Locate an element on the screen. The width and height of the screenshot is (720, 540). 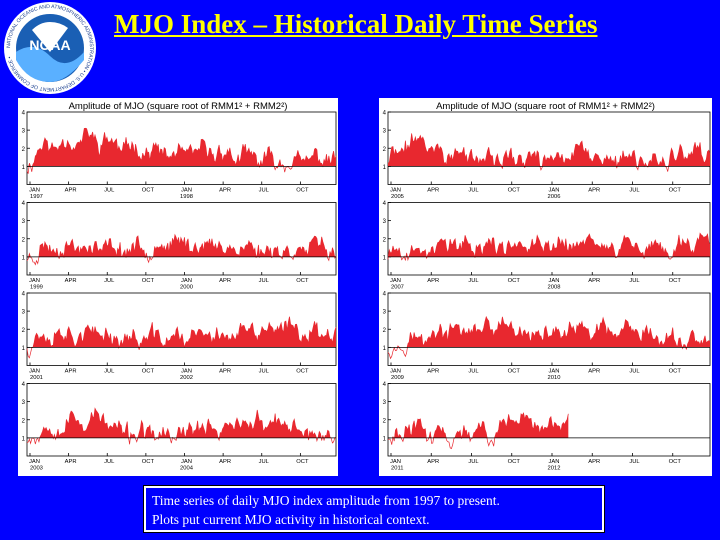
chart-row: 1 2 3 4 JAN APR JUL OCT JAN APR JUL OCT 2005 2006 is located at coordinates (547, 155).